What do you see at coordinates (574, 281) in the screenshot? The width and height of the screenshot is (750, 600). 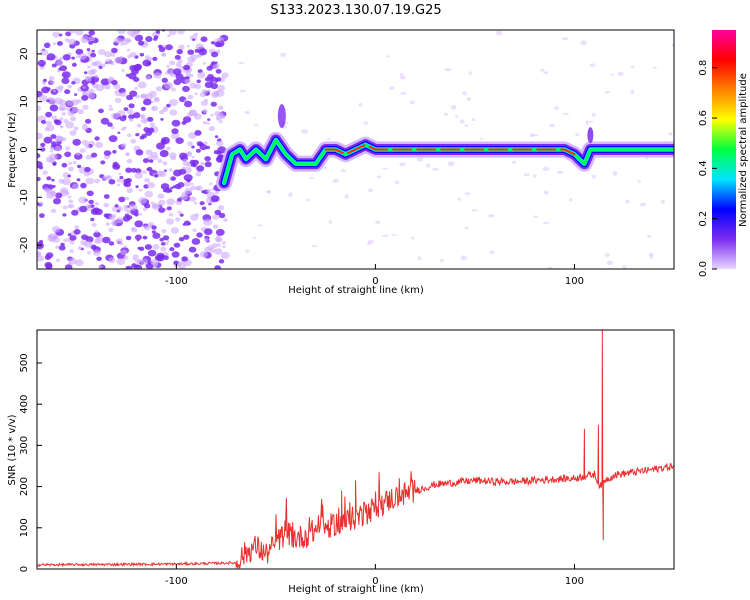 I see `x-tick-label: 100` at bounding box center [574, 281].